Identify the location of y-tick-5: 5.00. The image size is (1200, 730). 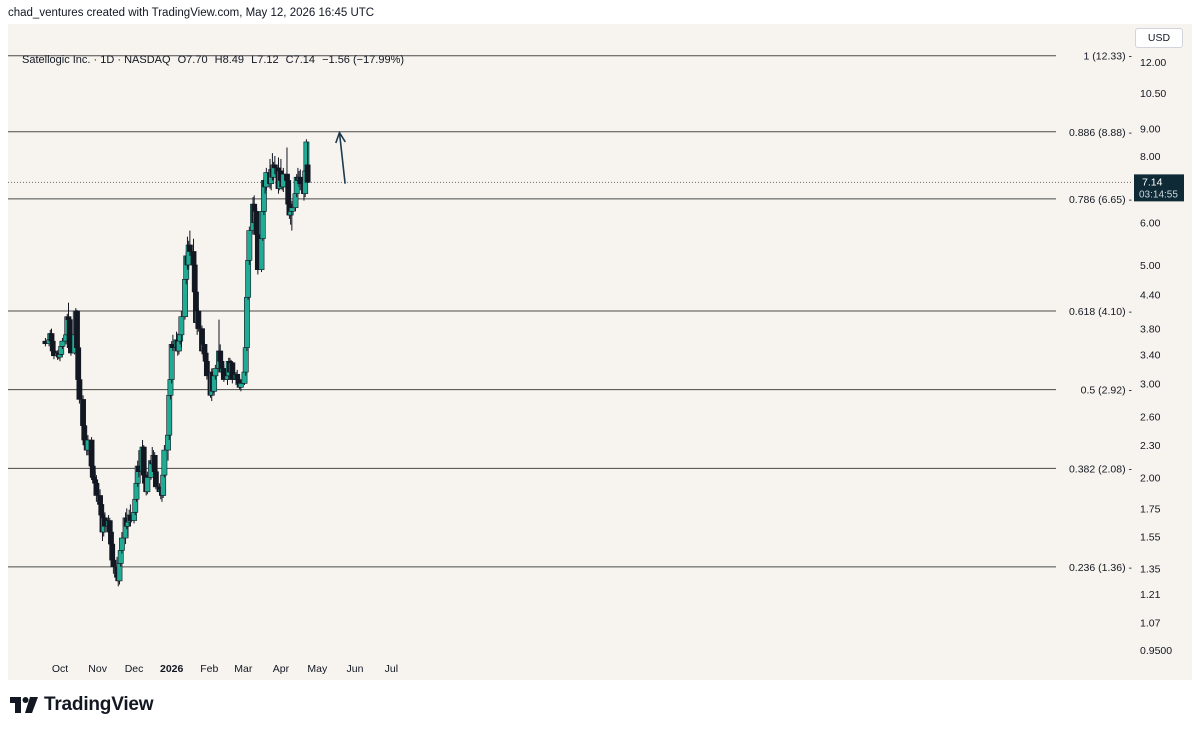
(1150, 266).